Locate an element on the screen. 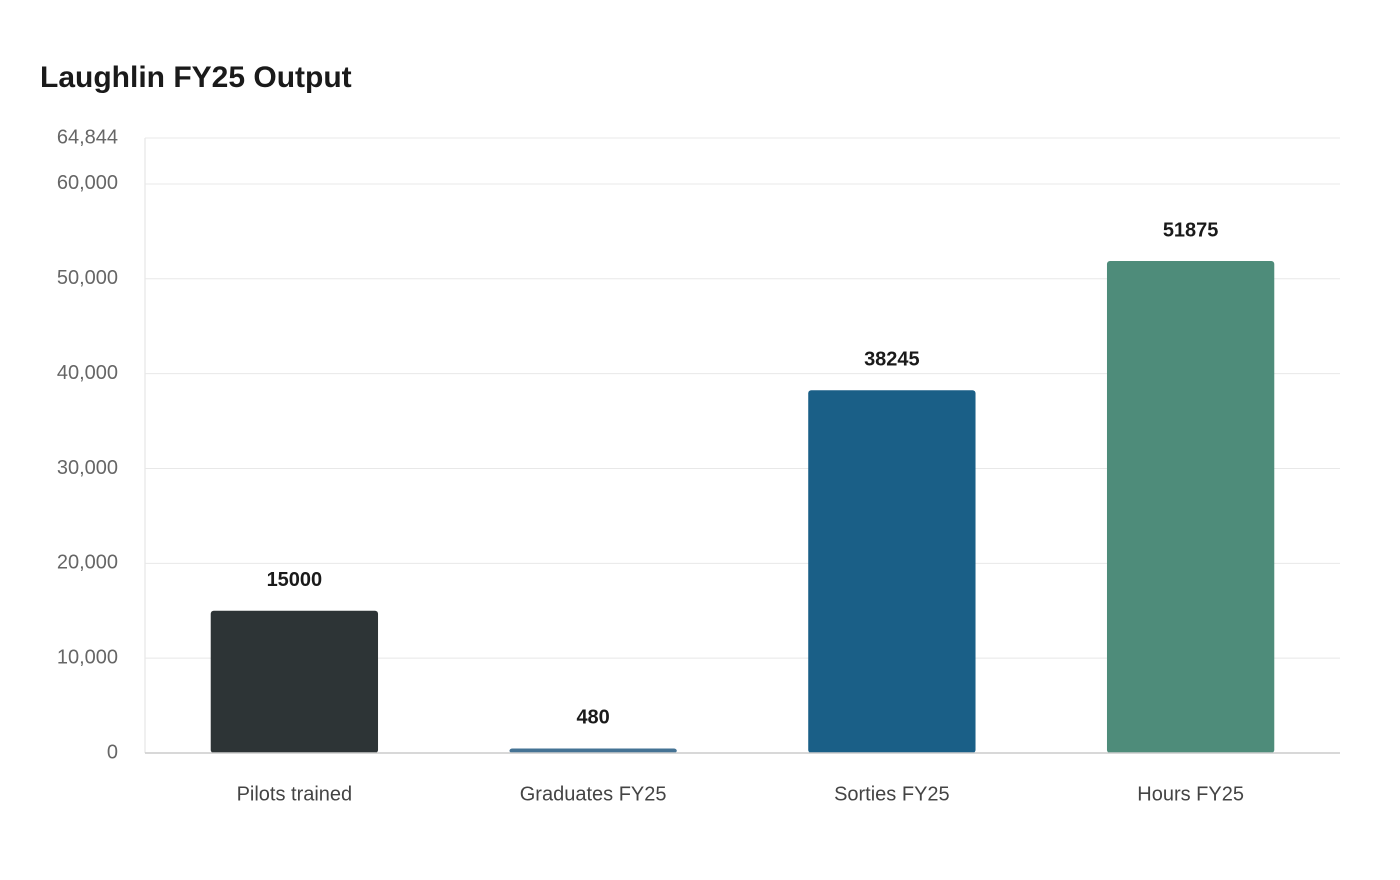 The image size is (1400, 880). x-tick-label: Hours FY25 is located at coordinates (1190, 794).